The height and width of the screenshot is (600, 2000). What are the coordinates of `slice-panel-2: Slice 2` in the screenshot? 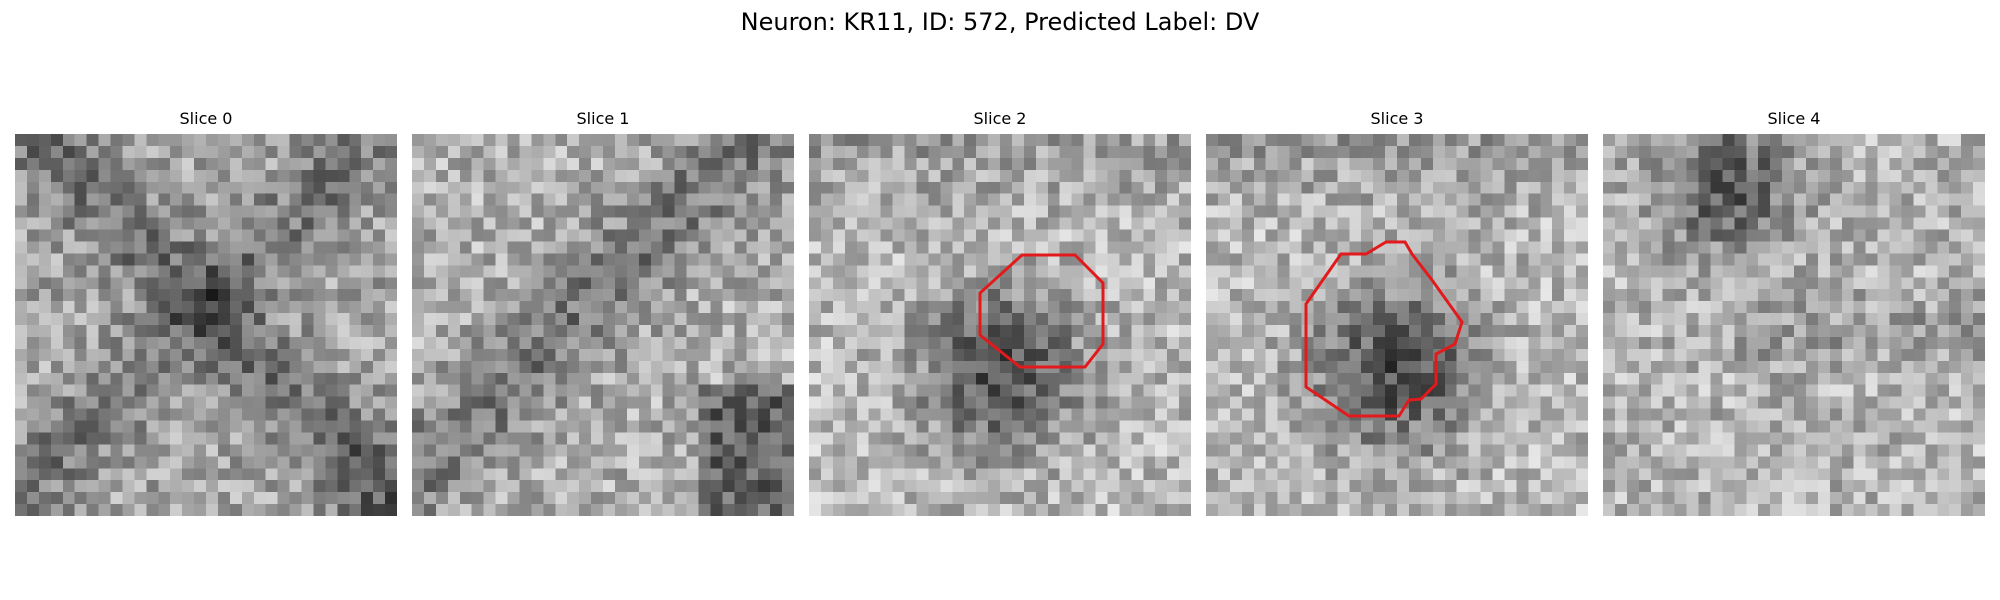 It's located at (1000, 312).